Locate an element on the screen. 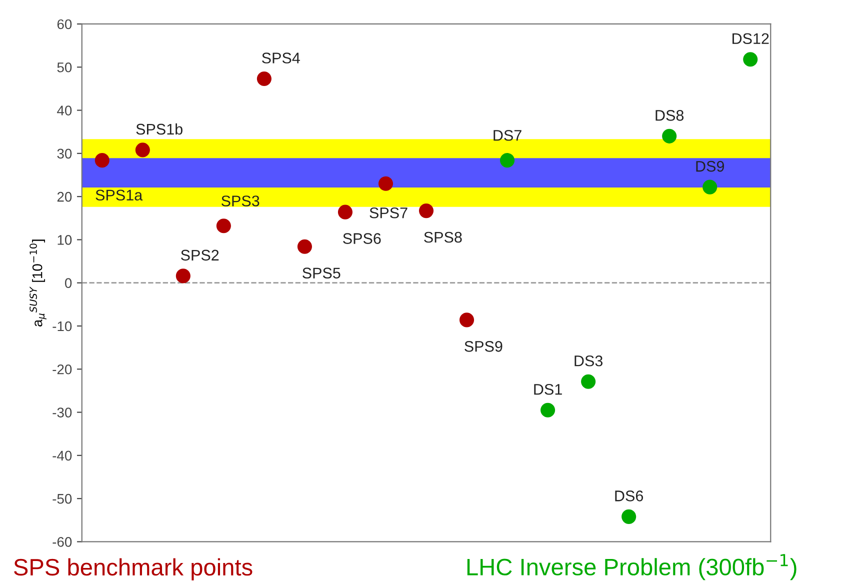 The height and width of the screenshot is (585, 862). annotation: SPS7 is located at coordinates (389, 212).